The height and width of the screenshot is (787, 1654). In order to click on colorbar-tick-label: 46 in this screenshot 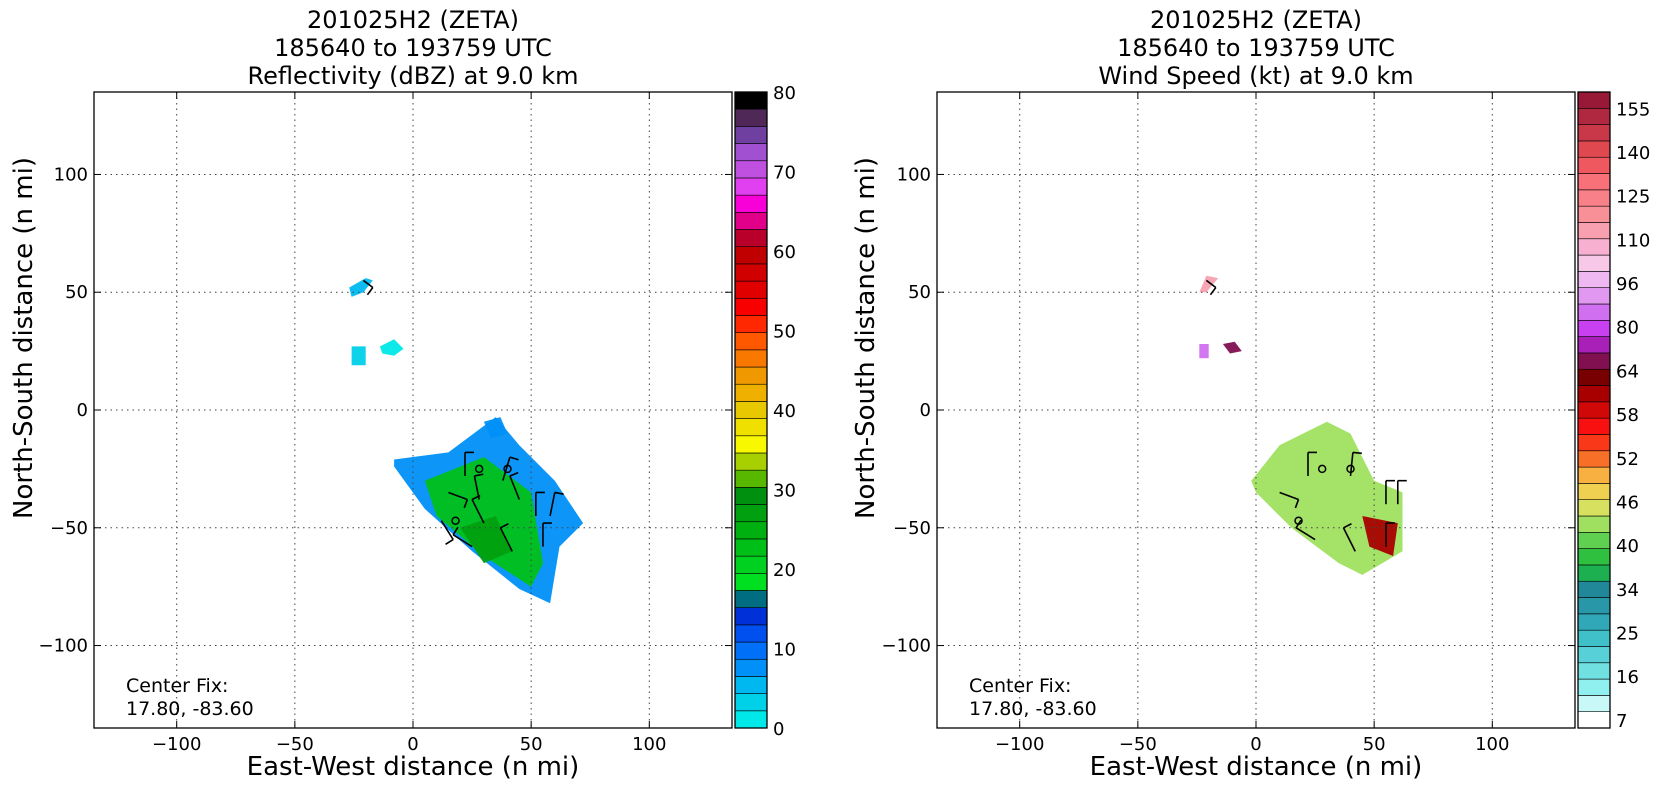, I will do `click(1627, 502)`.